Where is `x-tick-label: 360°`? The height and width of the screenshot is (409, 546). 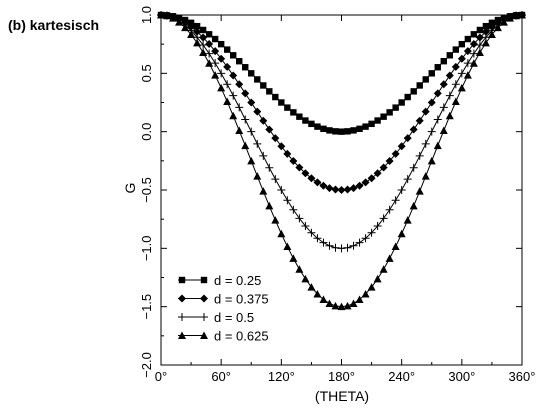 x-tick-label: 360° is located at coordinates (522, 376).